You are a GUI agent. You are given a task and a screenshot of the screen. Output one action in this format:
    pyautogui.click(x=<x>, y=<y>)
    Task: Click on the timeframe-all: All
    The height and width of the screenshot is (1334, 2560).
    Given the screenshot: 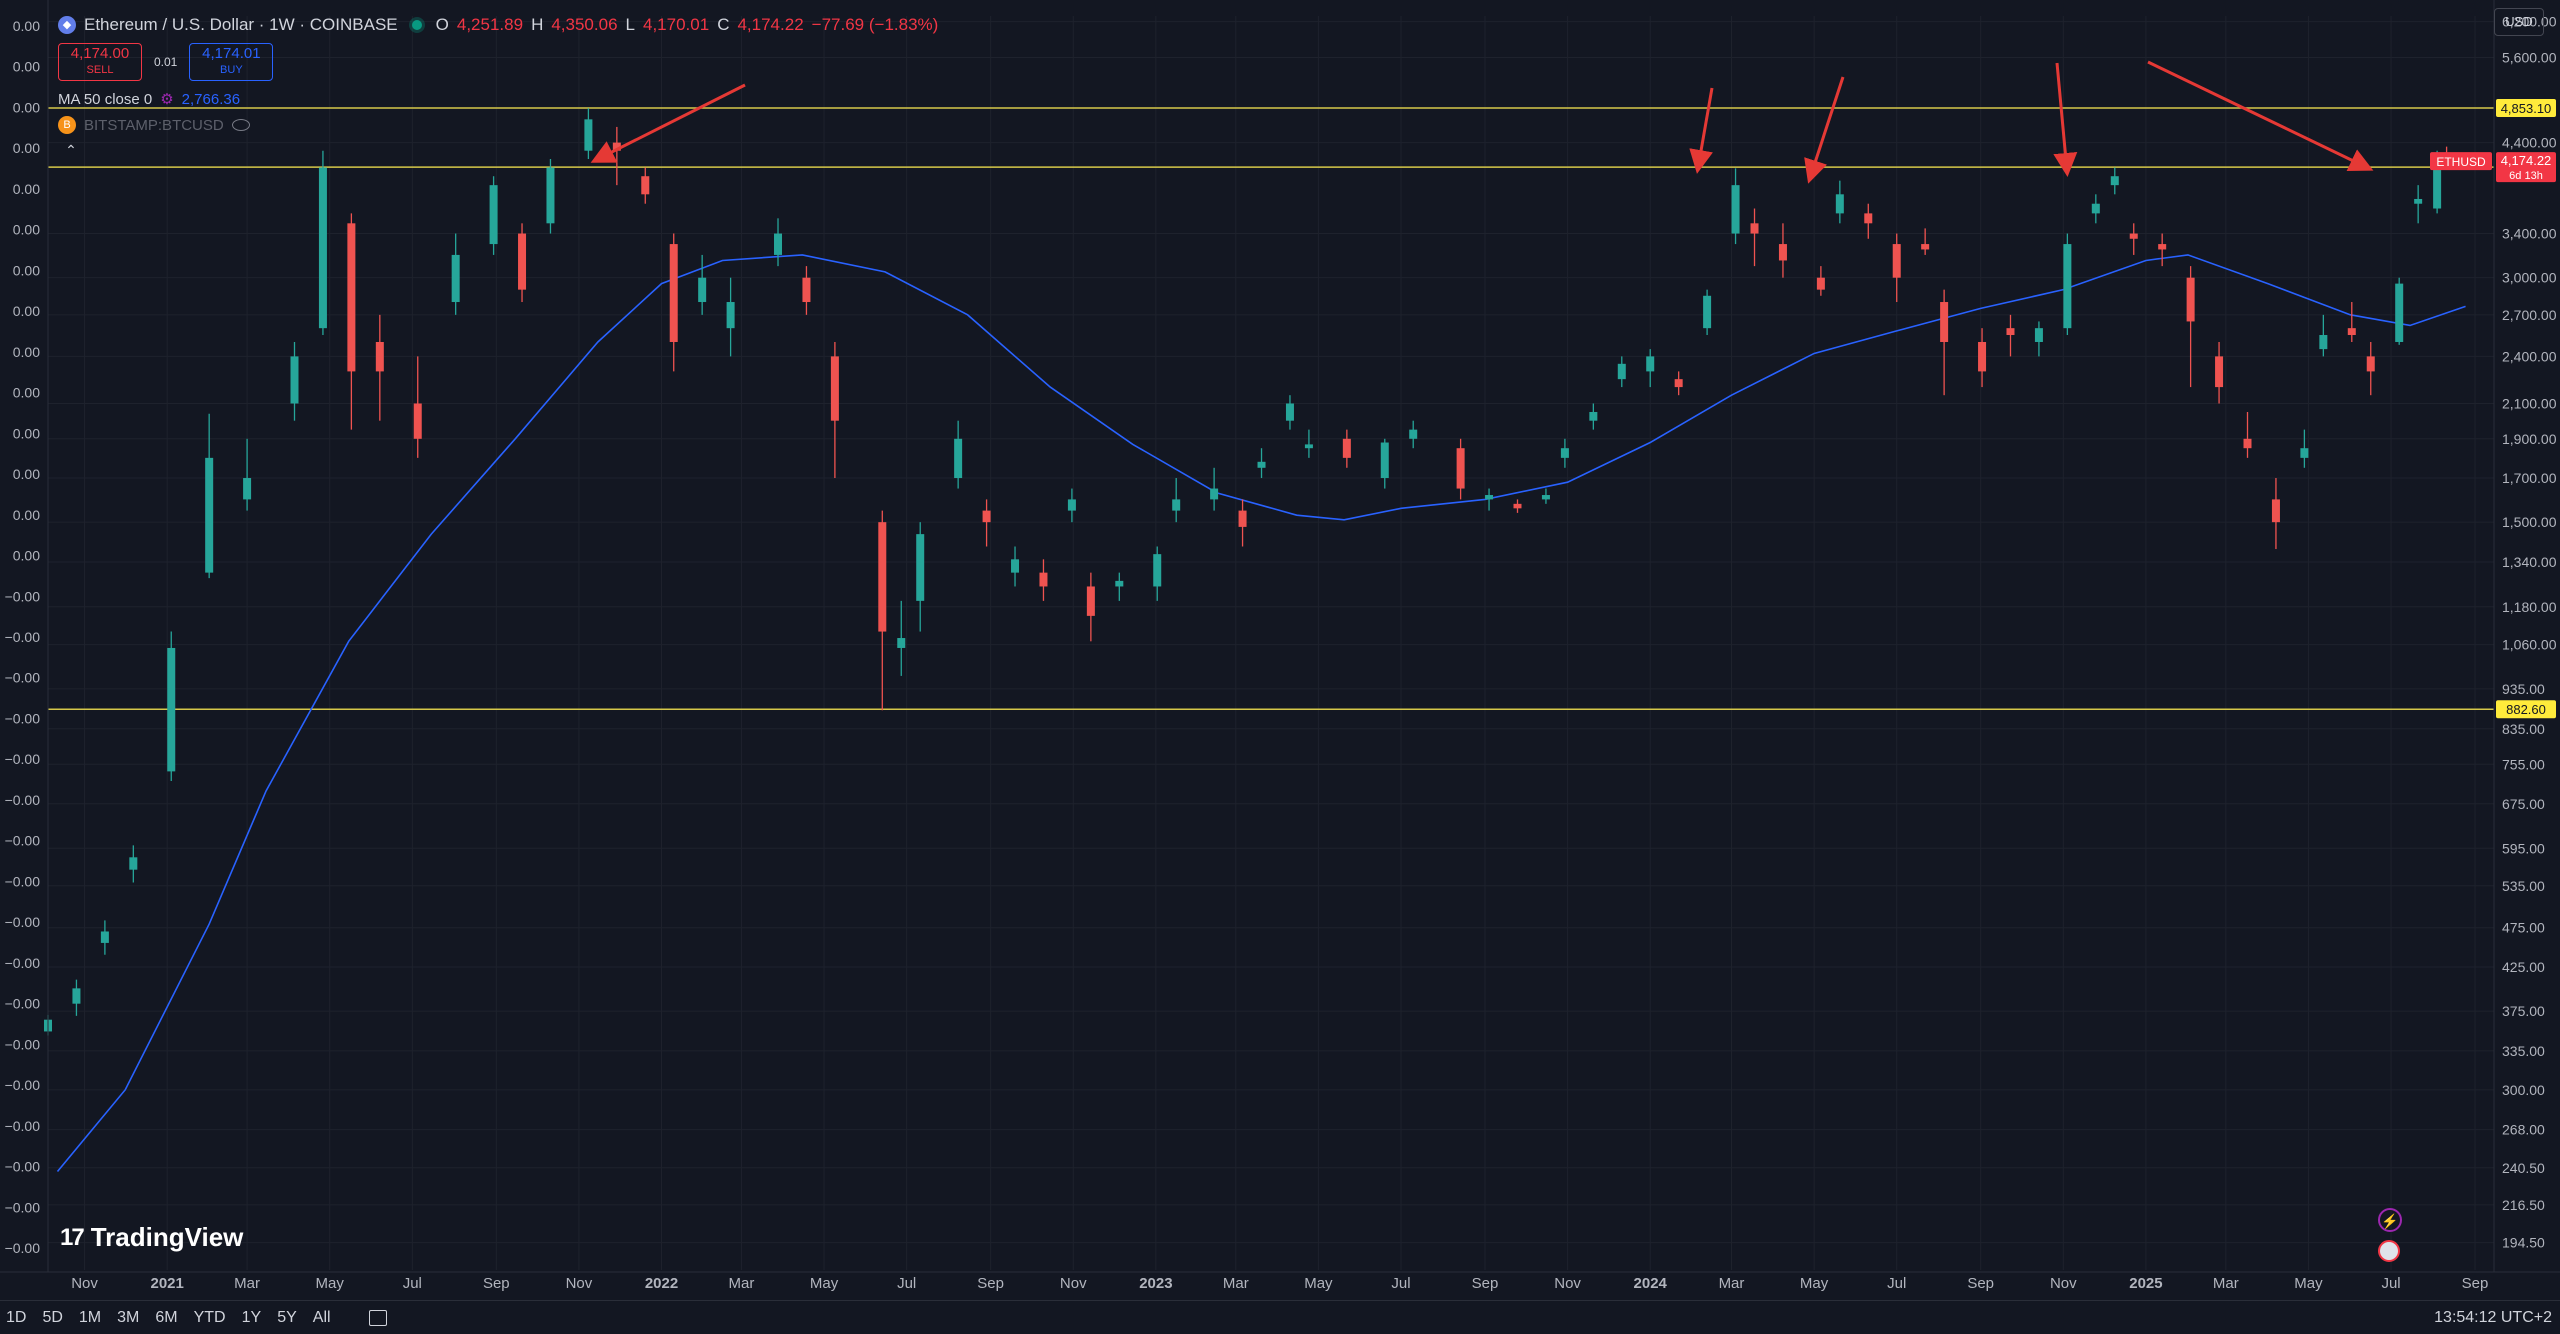 What is the action you would take?
    pyautogui.click(x=321, y=1317)
    